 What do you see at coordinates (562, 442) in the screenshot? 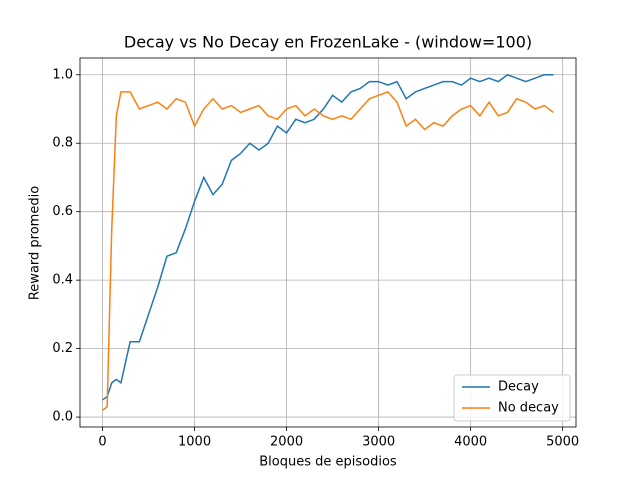
I see `x-tick-label: 5000` at bounding box center [562, 442].